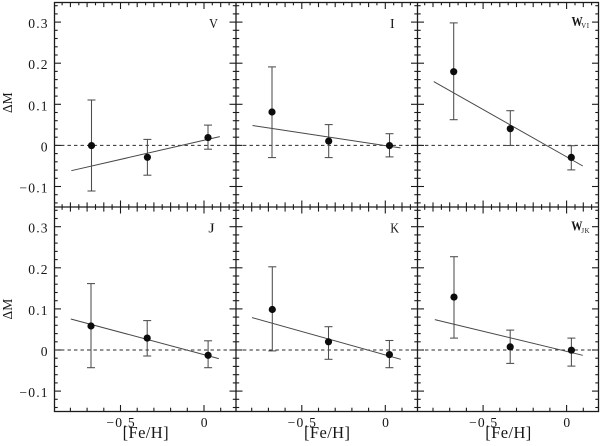 Image resolution: width=600 pixels, height=446 pixels. Describe the element at coordinates (392, 23) in the screenshot. I see `svg-text: I` at that location.